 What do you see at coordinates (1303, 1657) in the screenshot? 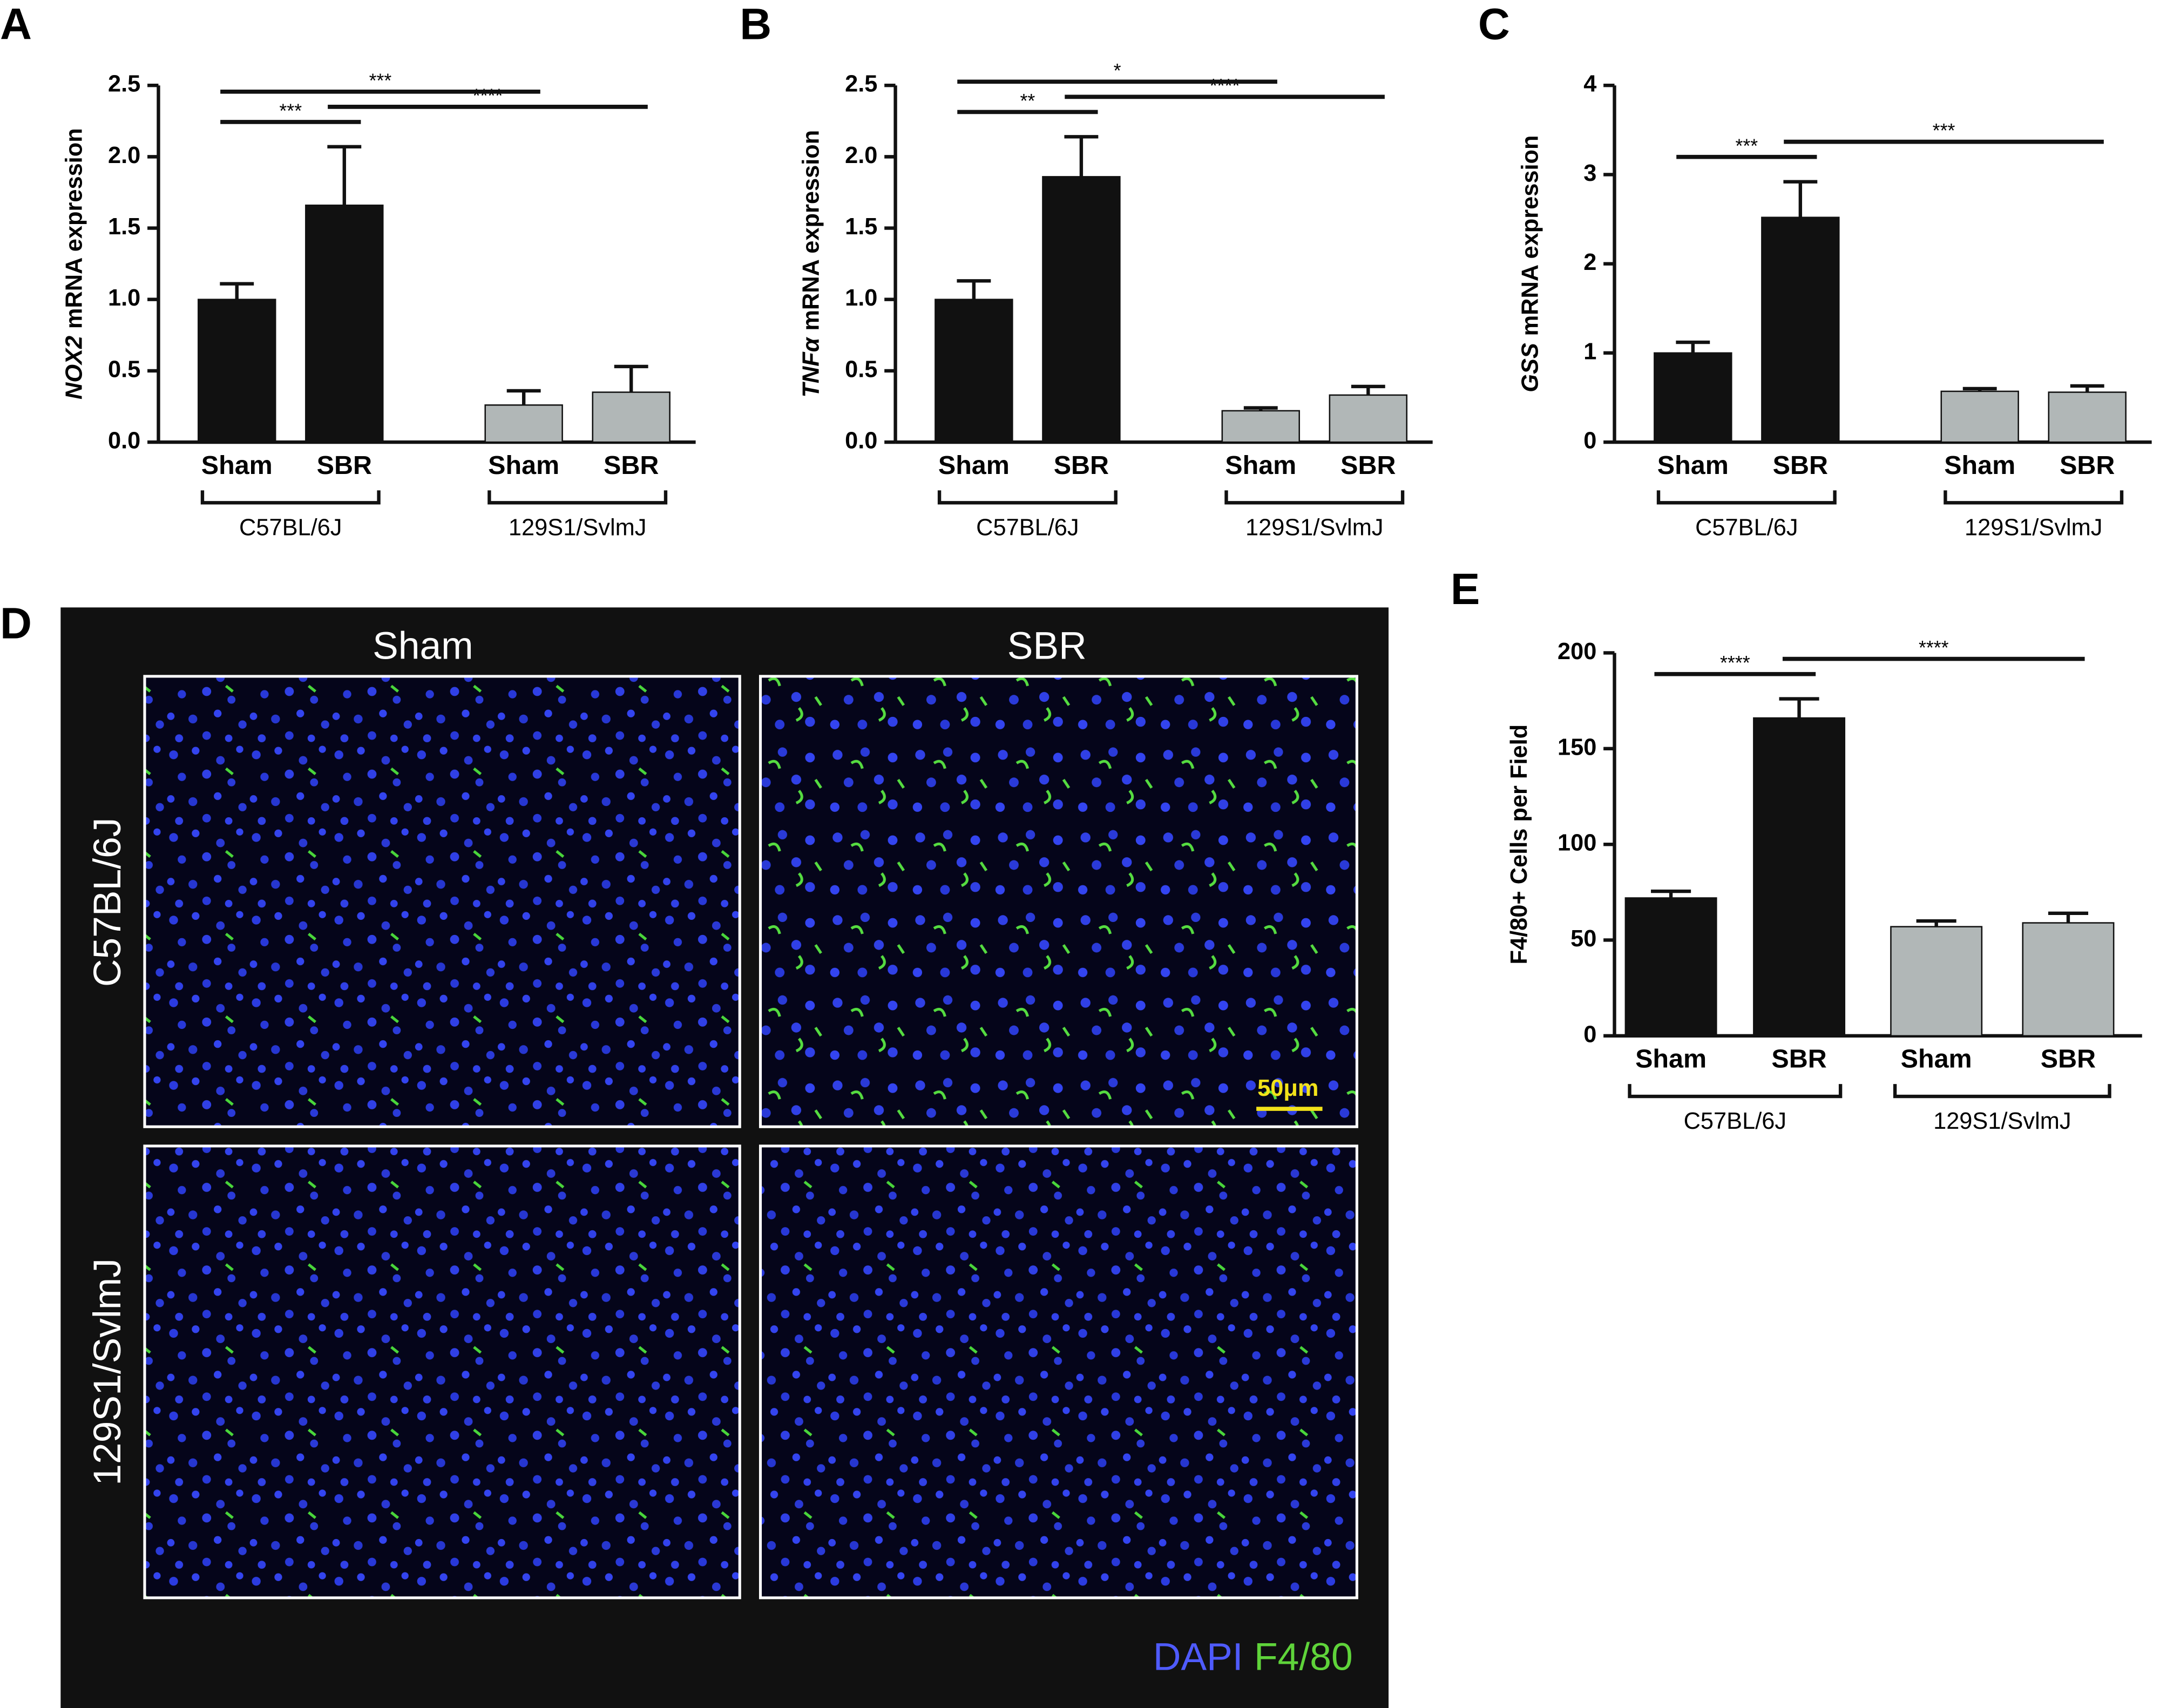
I see `stain-name: F4/80` at bounding box center [1303, 1657].